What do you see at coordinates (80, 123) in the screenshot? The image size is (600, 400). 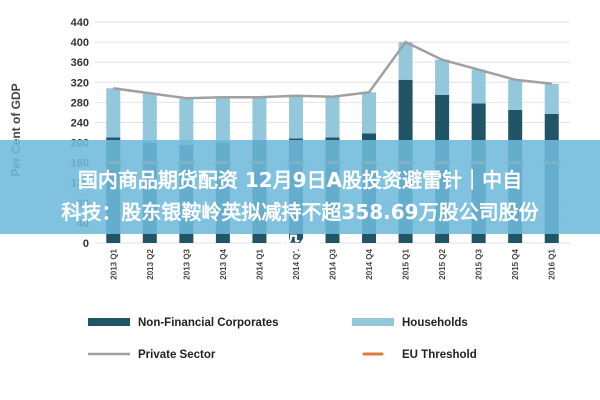 I see `y-tick-label: 240` at bounding box center [80, 123].